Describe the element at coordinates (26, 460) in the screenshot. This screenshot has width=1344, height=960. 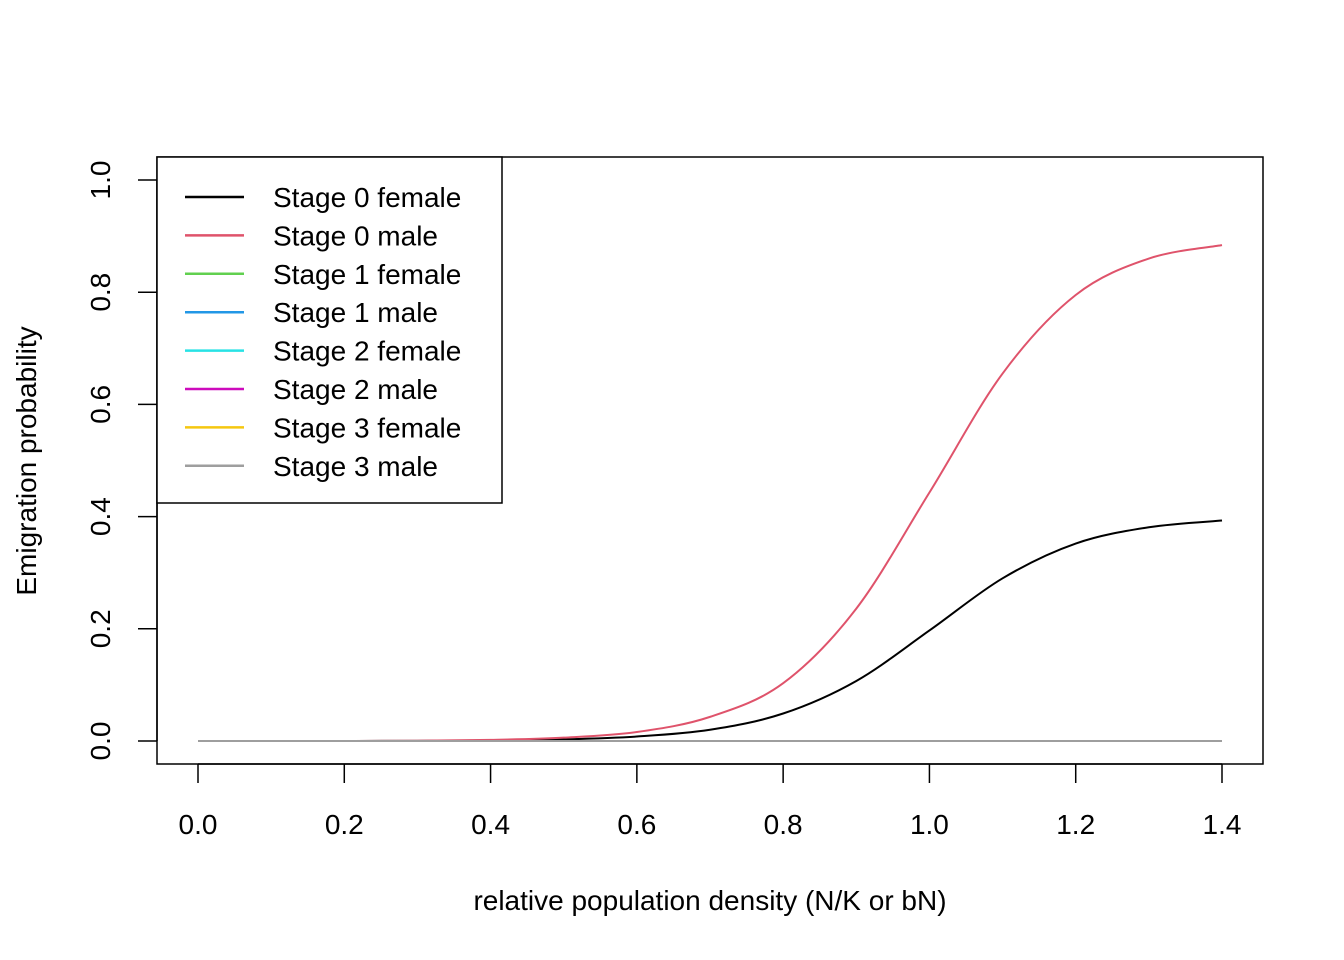
I see `y-axis-label: Emigration probability` at that location.